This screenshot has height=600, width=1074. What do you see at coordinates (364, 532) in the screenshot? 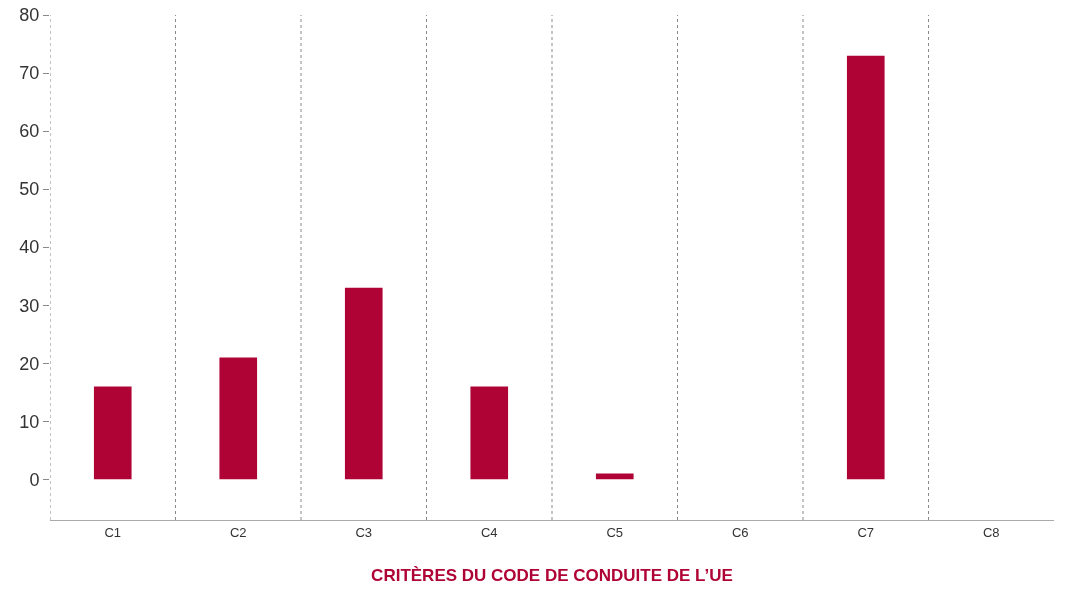
I see `x-tick-label: C3` at bounding box center [364, 532].